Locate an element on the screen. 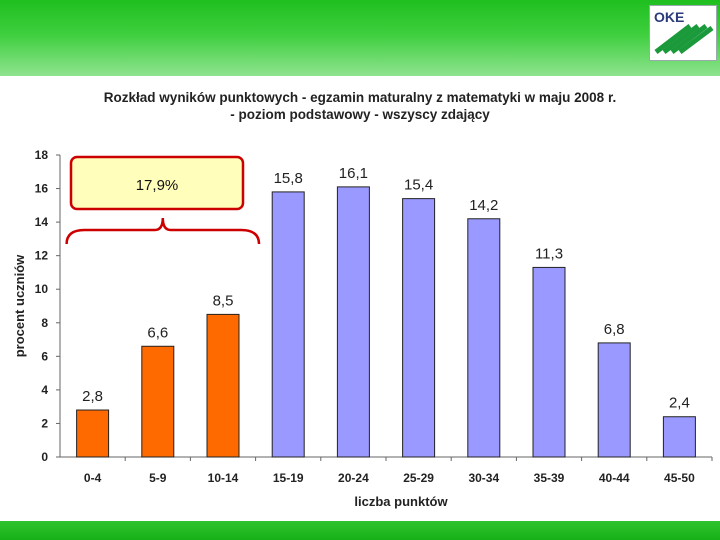 The height and width of the screenshot is (540, 720). x-tick-label: 25-29 is located at coordinates (418, 478).